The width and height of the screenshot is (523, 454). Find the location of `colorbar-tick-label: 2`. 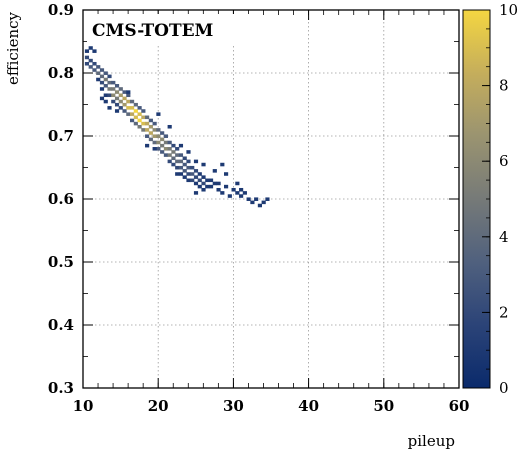

colorbar-tick-label: 2 is located at coordinates (504, 312).